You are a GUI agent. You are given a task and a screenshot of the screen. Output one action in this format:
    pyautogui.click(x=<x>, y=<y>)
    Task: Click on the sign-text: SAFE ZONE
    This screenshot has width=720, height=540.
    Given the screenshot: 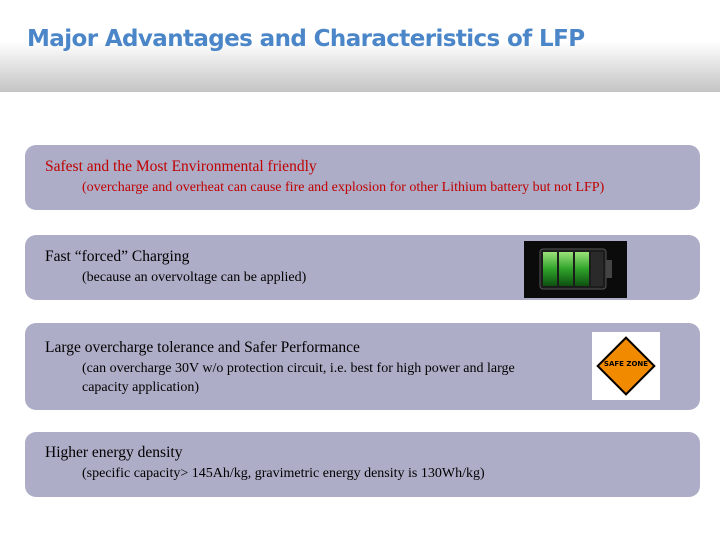 What is the action you would take?
    pyautogui.click(x=626, y=364)
    